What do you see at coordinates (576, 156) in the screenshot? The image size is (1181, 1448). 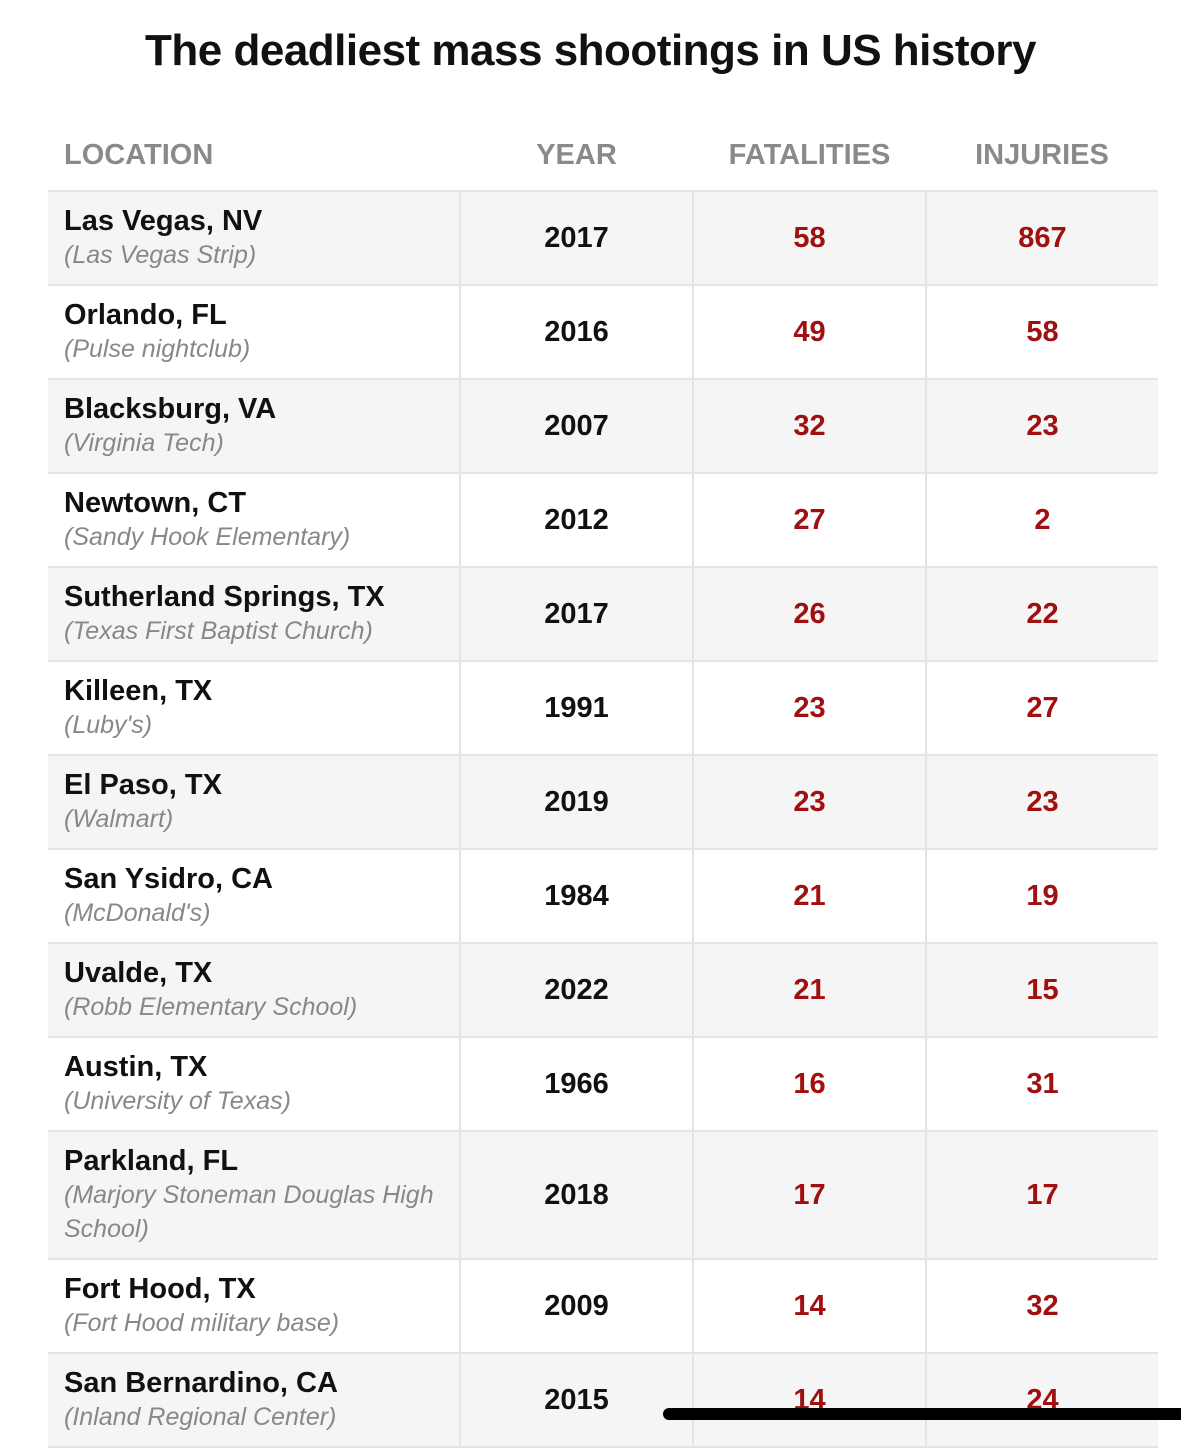 I see `column-header-year: YEAR` at bounding box center [576, 156].